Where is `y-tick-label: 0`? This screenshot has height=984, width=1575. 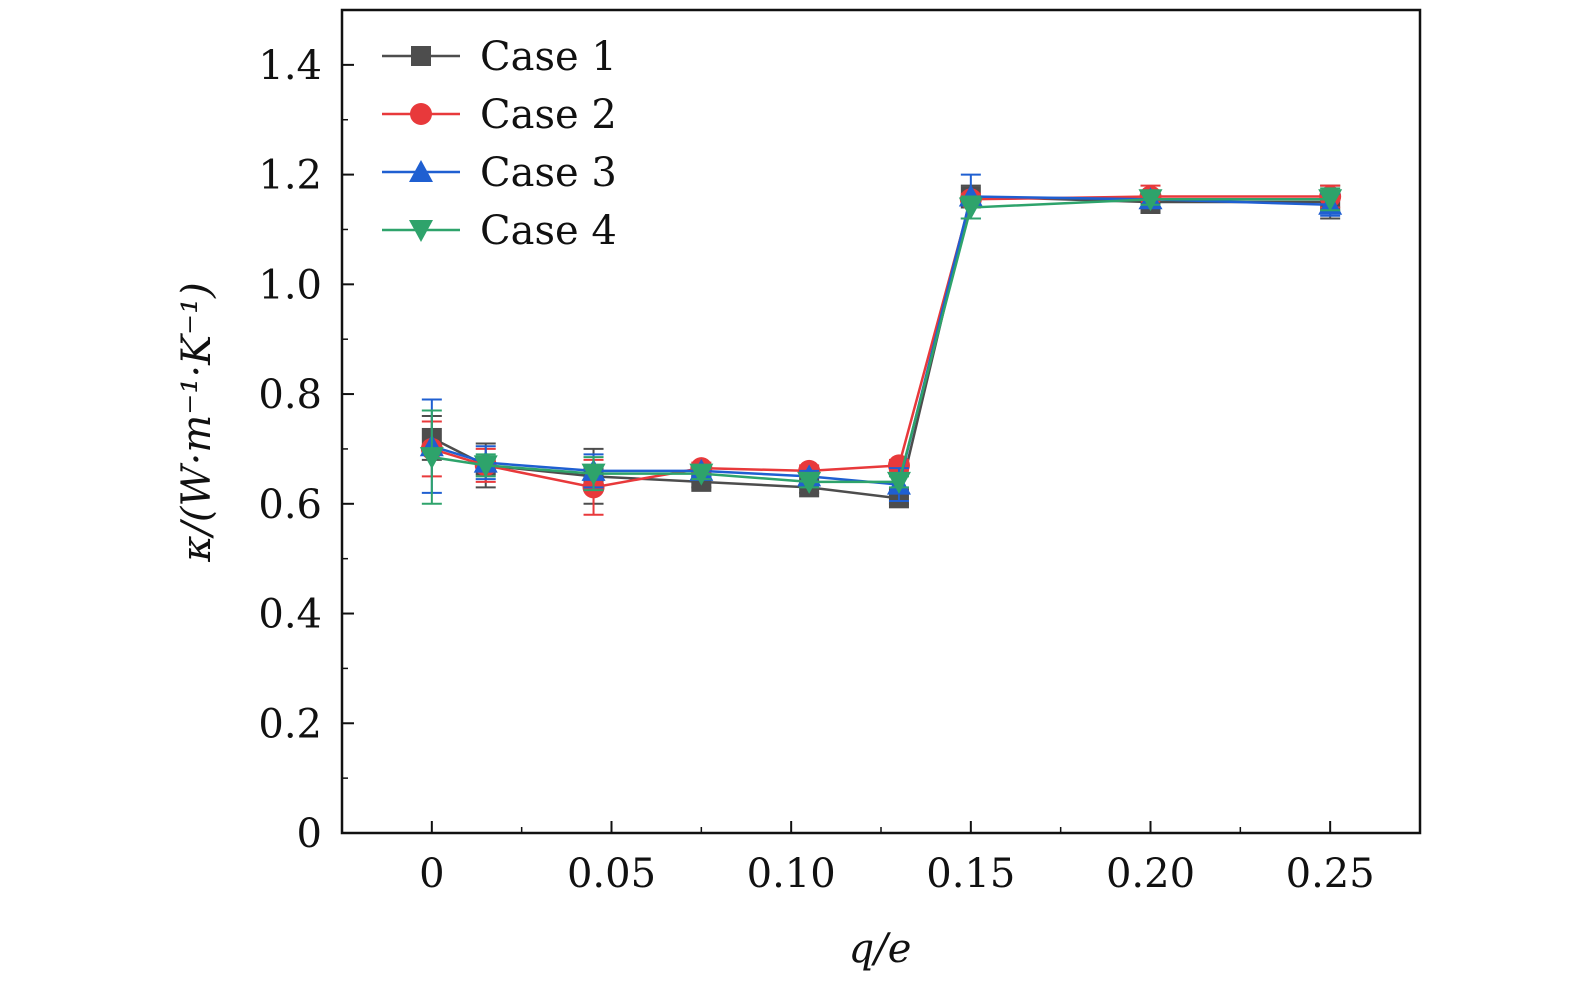 y-tick-label: 0 is located at coordinates (309, 834).